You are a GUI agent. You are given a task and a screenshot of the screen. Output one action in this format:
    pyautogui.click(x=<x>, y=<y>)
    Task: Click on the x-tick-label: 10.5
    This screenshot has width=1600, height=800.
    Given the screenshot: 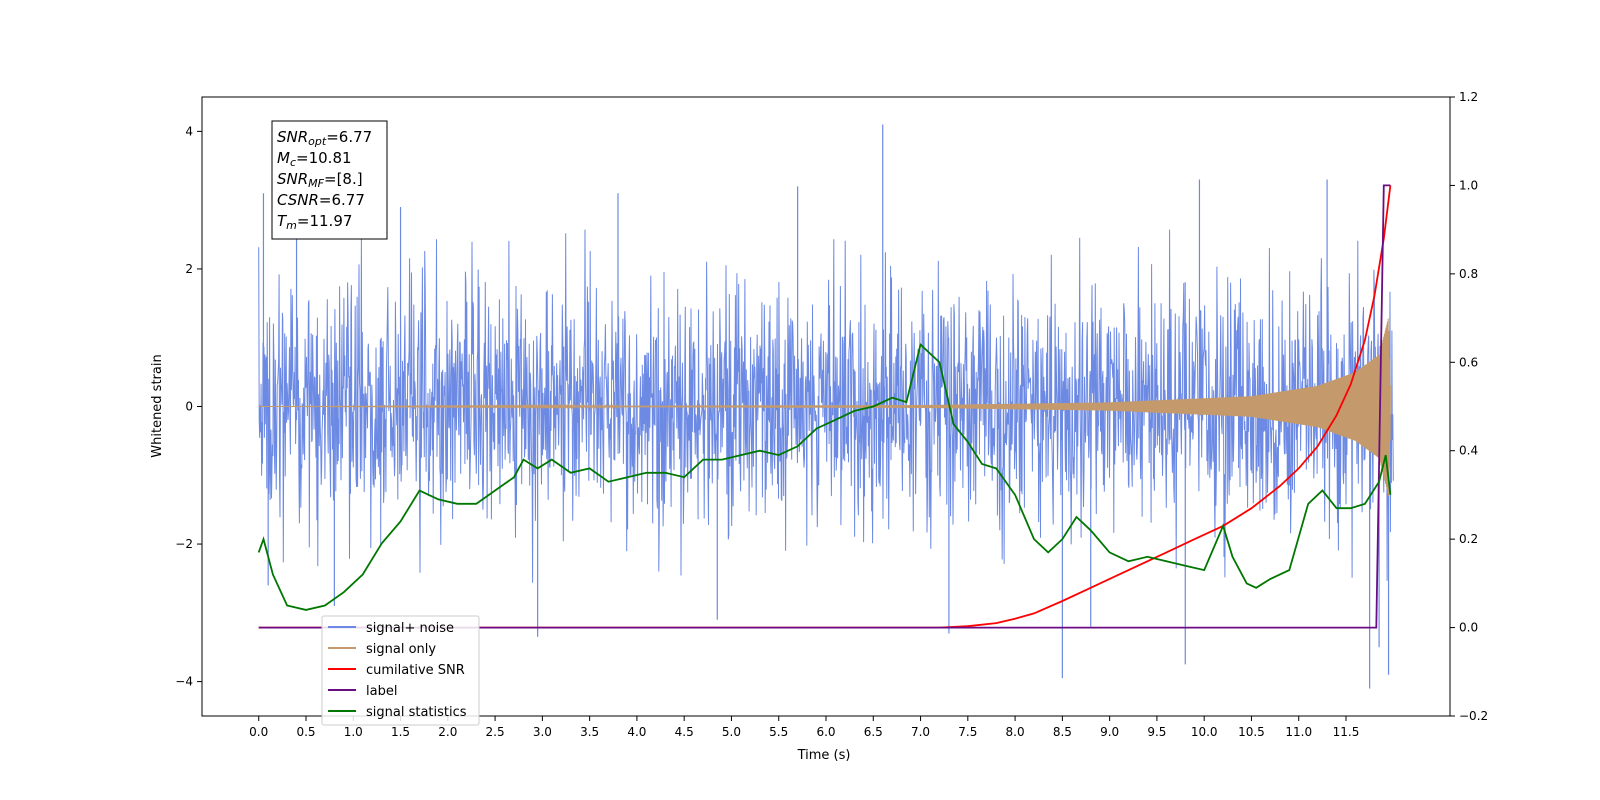 What is the action you would take?
    pyautogui.click(x=1251, y=732)
    